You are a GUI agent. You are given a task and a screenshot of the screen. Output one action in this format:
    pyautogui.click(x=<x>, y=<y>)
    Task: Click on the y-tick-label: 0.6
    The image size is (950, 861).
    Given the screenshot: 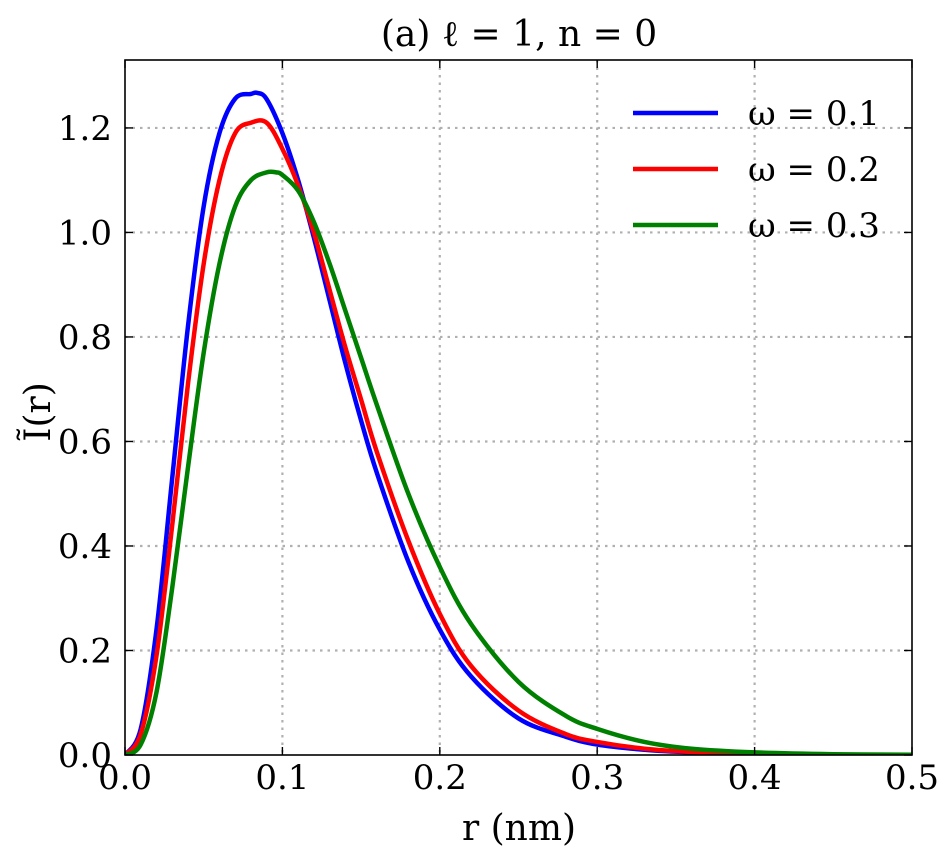 What is the action you would take?
    pyautogui.click(x=85, y=442)
    